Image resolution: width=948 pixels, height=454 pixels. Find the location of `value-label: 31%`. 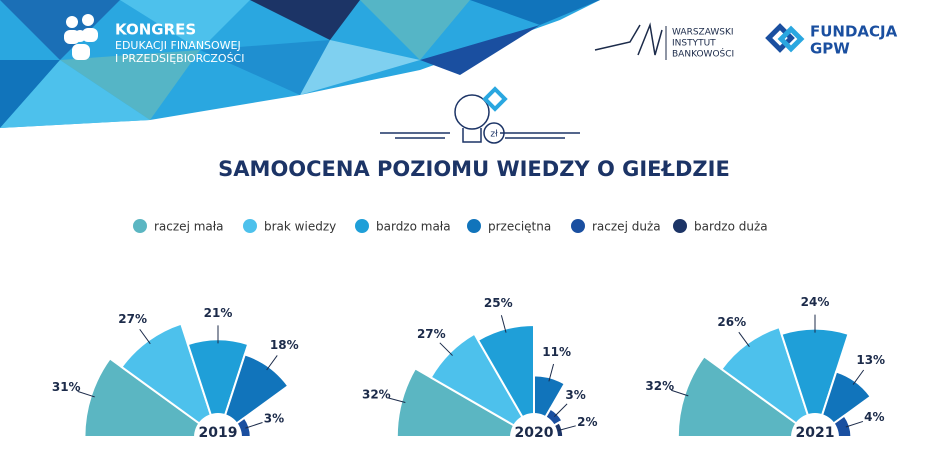

value-label: 31% is located at coordinates (66, 387).